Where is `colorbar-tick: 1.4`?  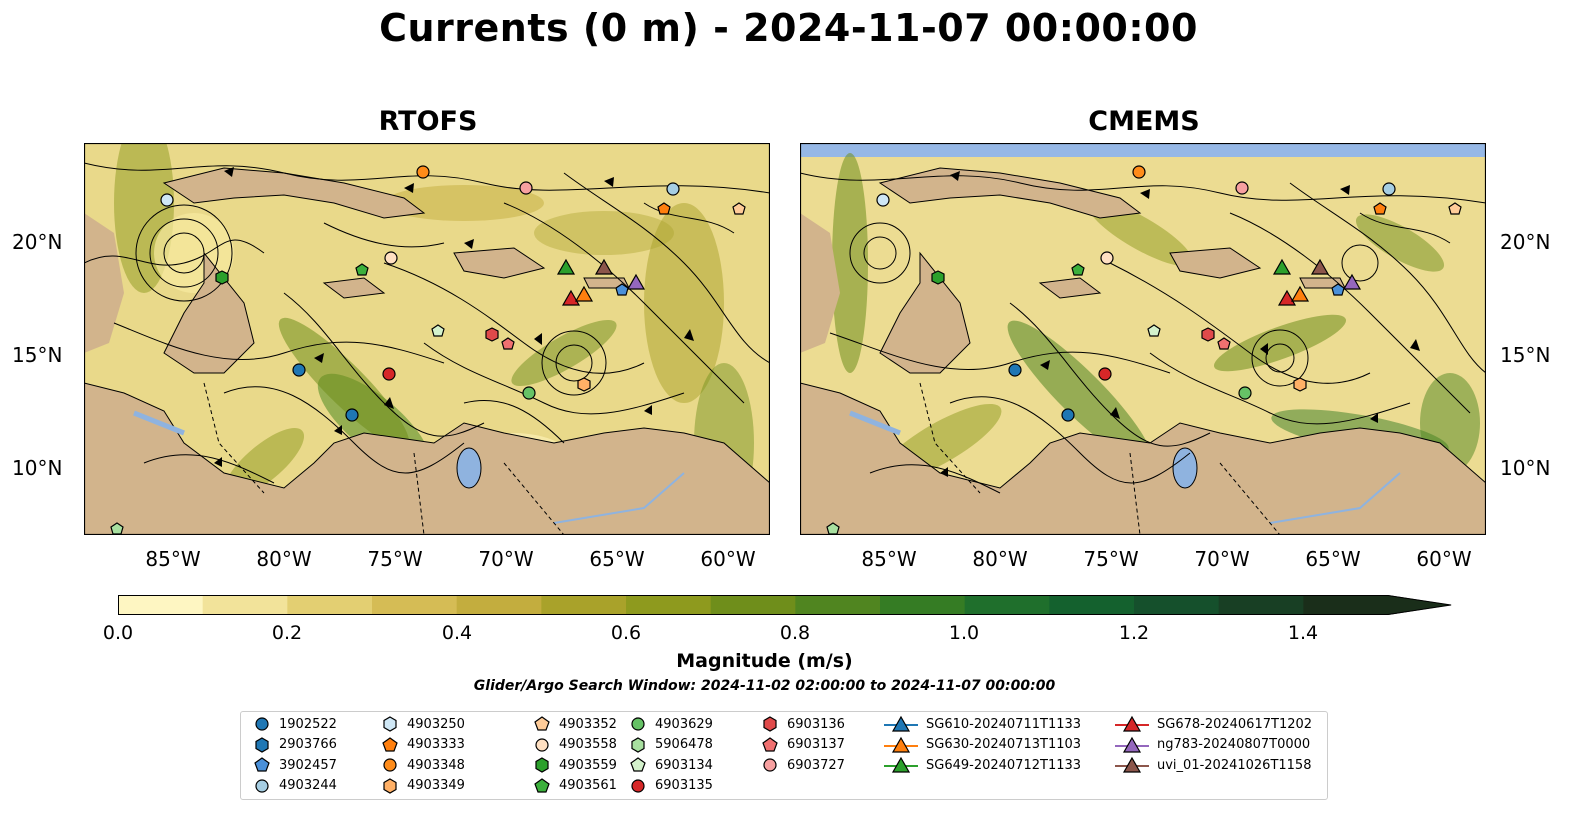
colorbar-tick: 1.4 is located at coordinates (1303, 633).